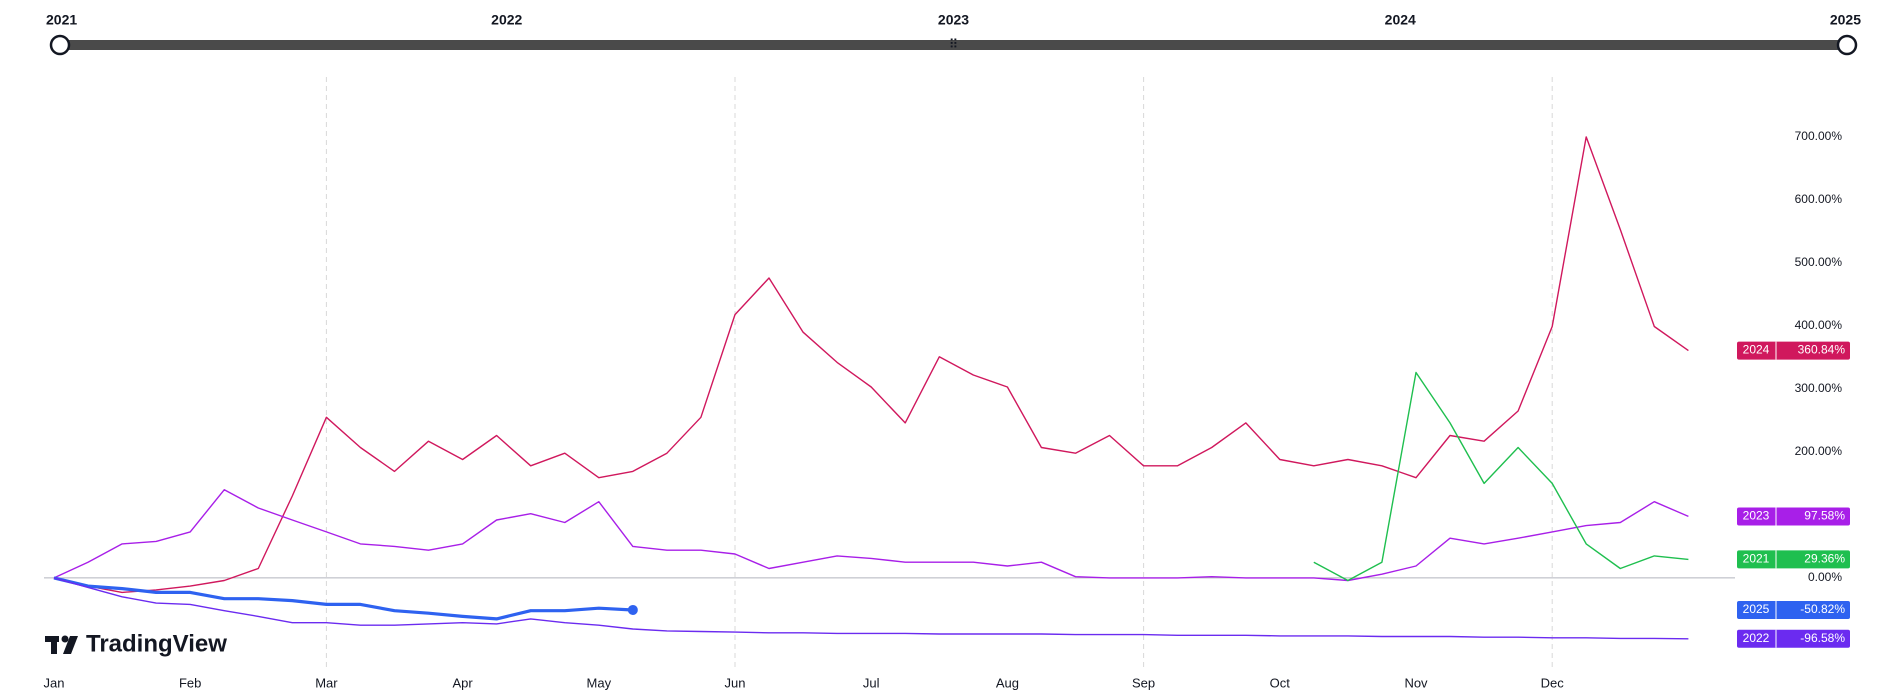  Describe the element at coordinates (1756, 609) in the screenshot. I see `tag-series-name: 2025` at that location.